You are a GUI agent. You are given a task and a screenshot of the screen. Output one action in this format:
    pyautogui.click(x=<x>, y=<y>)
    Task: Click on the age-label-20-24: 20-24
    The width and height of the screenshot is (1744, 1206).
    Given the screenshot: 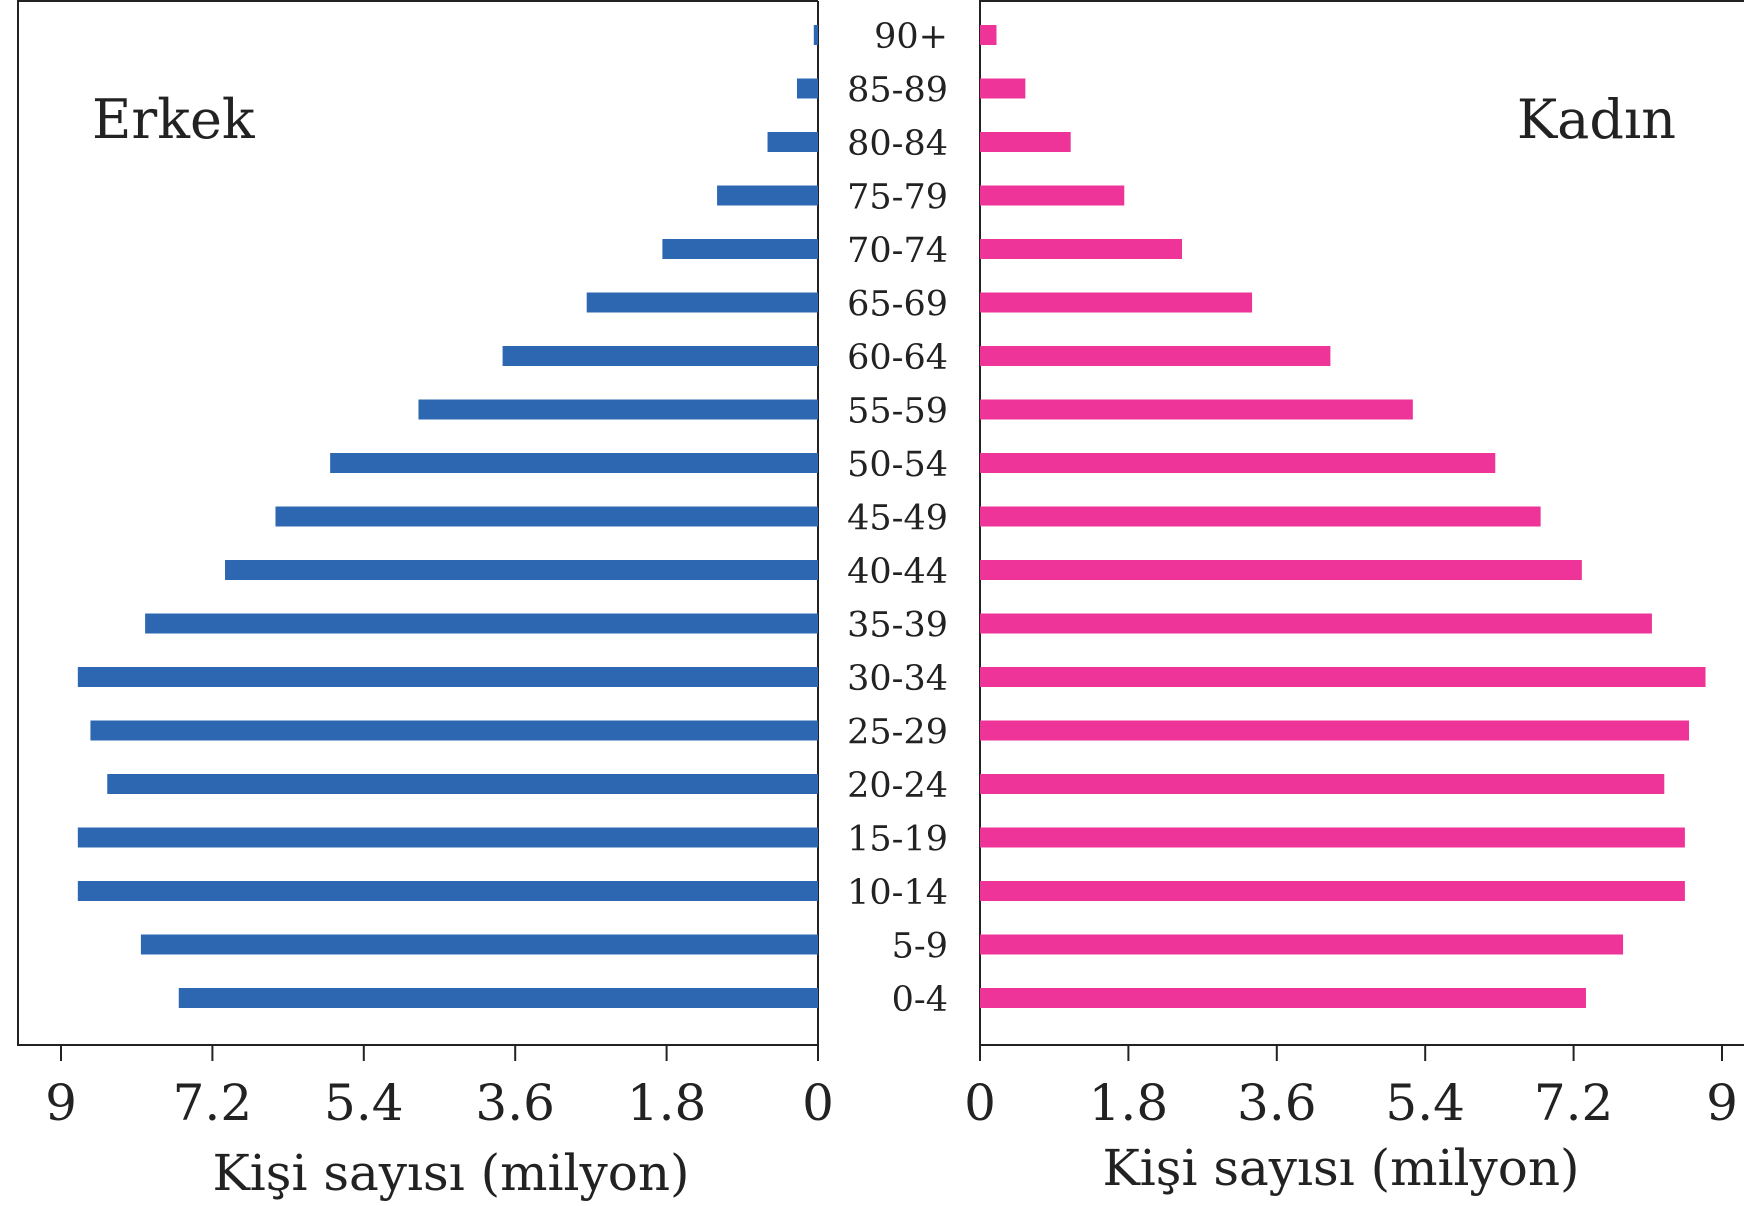 What is the action you would take?
    pyautogui.click(x=897, y=786)
    